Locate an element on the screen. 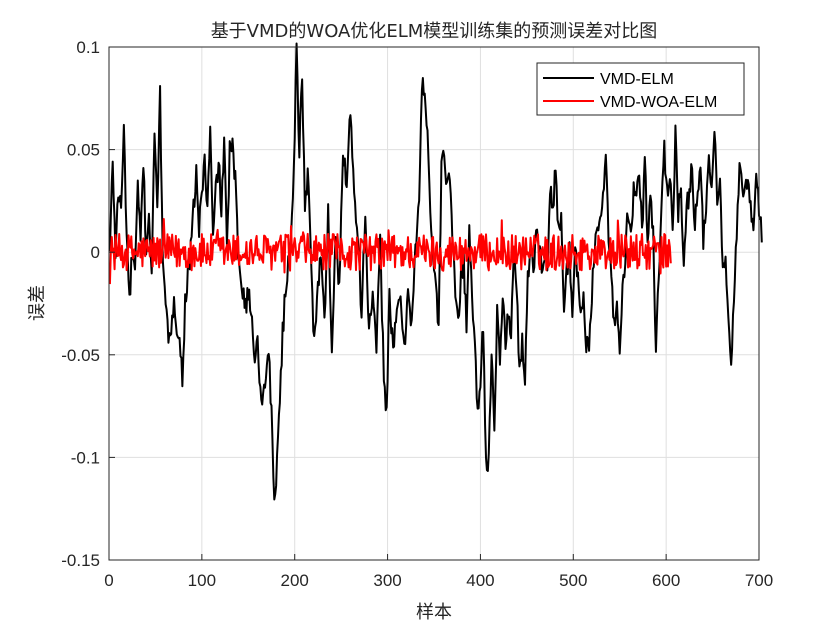 This screenshot has width=840, height=630. y-tick-label: -0.1 is located at coordinates (85, 457).